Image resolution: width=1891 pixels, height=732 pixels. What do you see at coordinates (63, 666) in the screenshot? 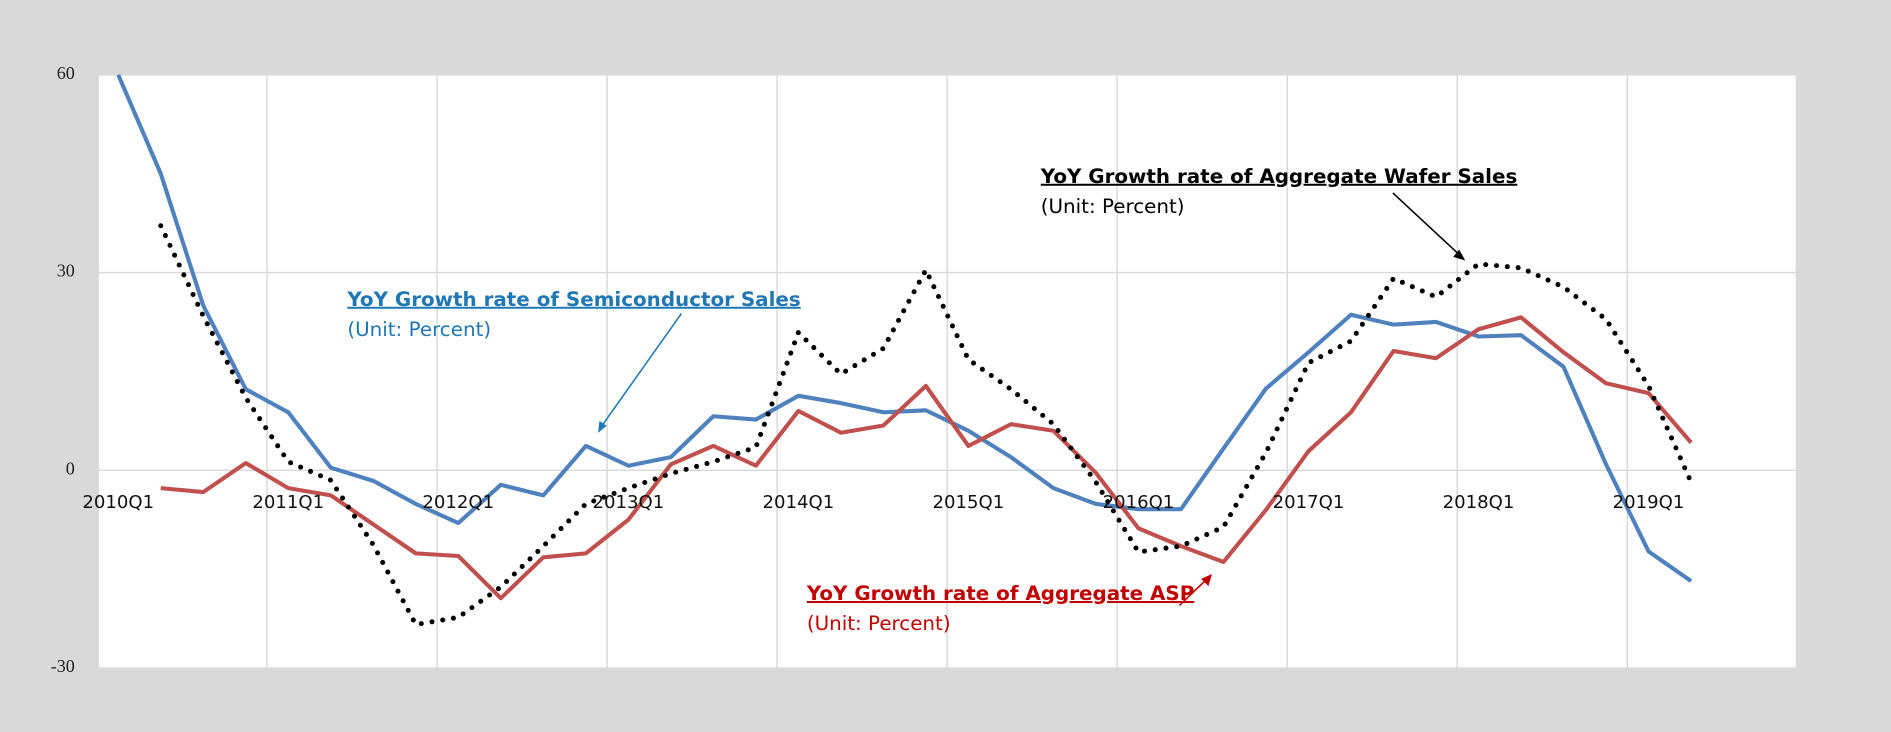
I see `y-tick-label: -30` at bounding box center [63, 666].